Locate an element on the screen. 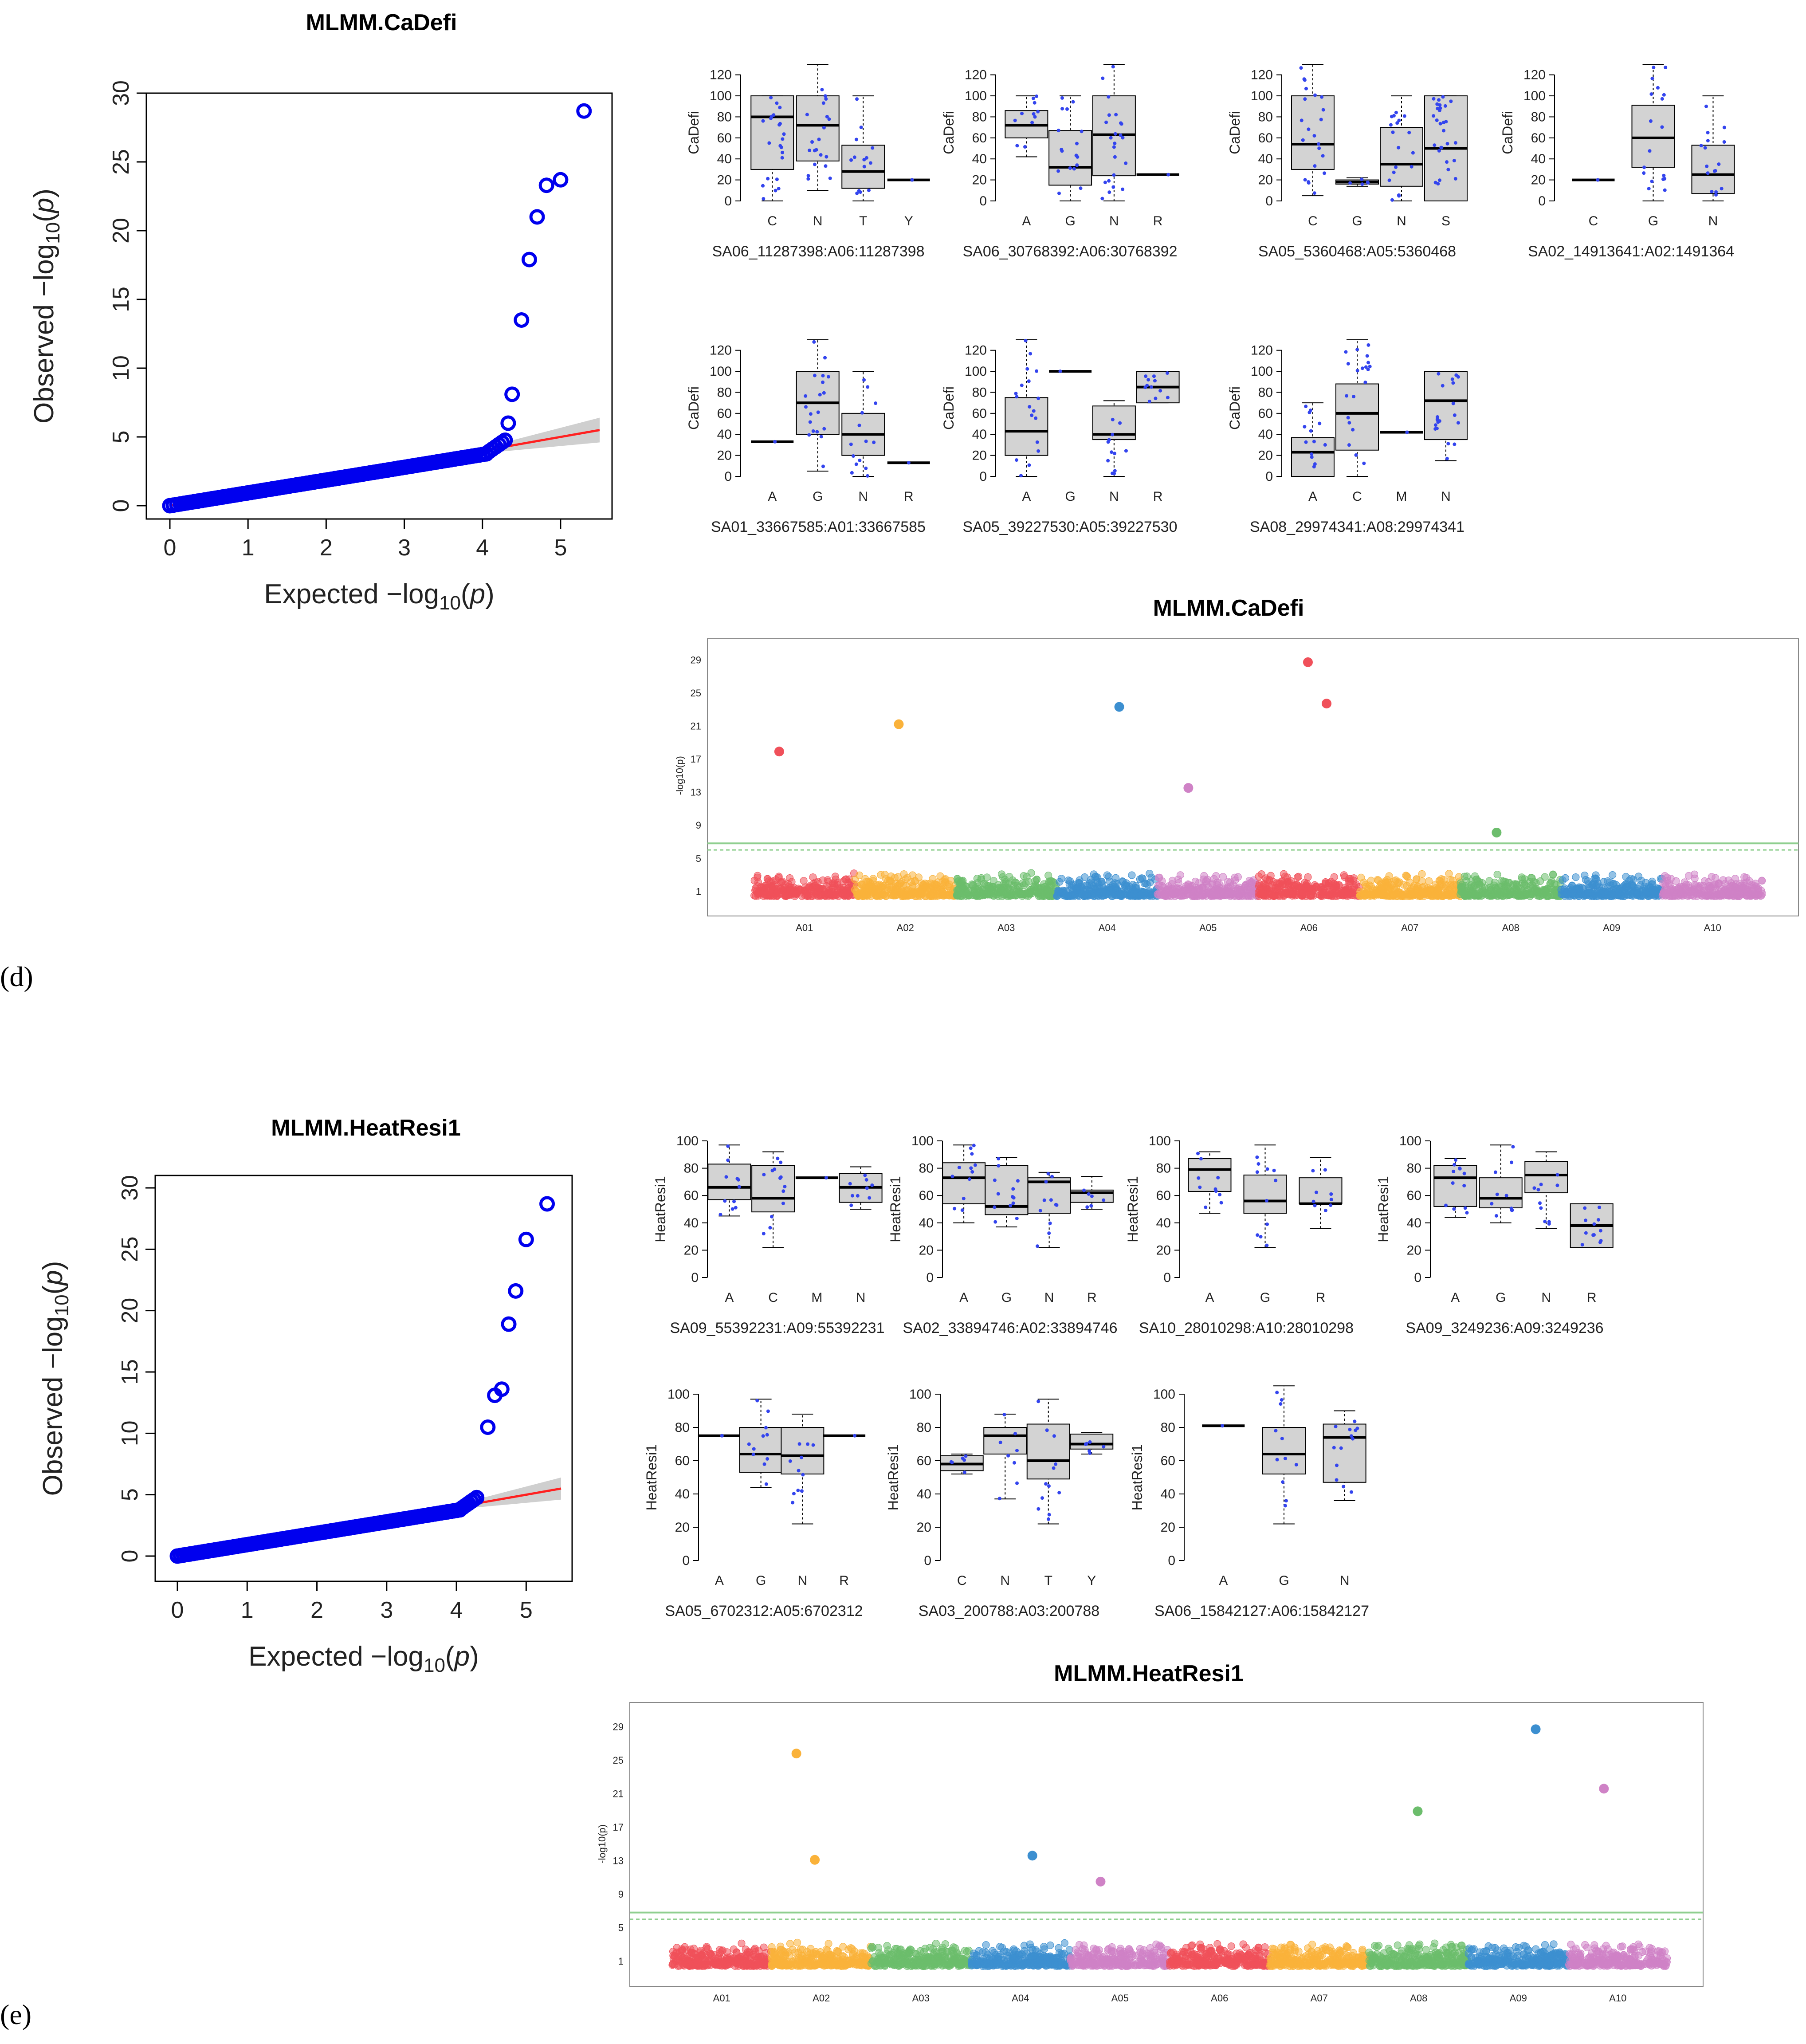  qq-outlier-point is located at coordinates (584, 111).